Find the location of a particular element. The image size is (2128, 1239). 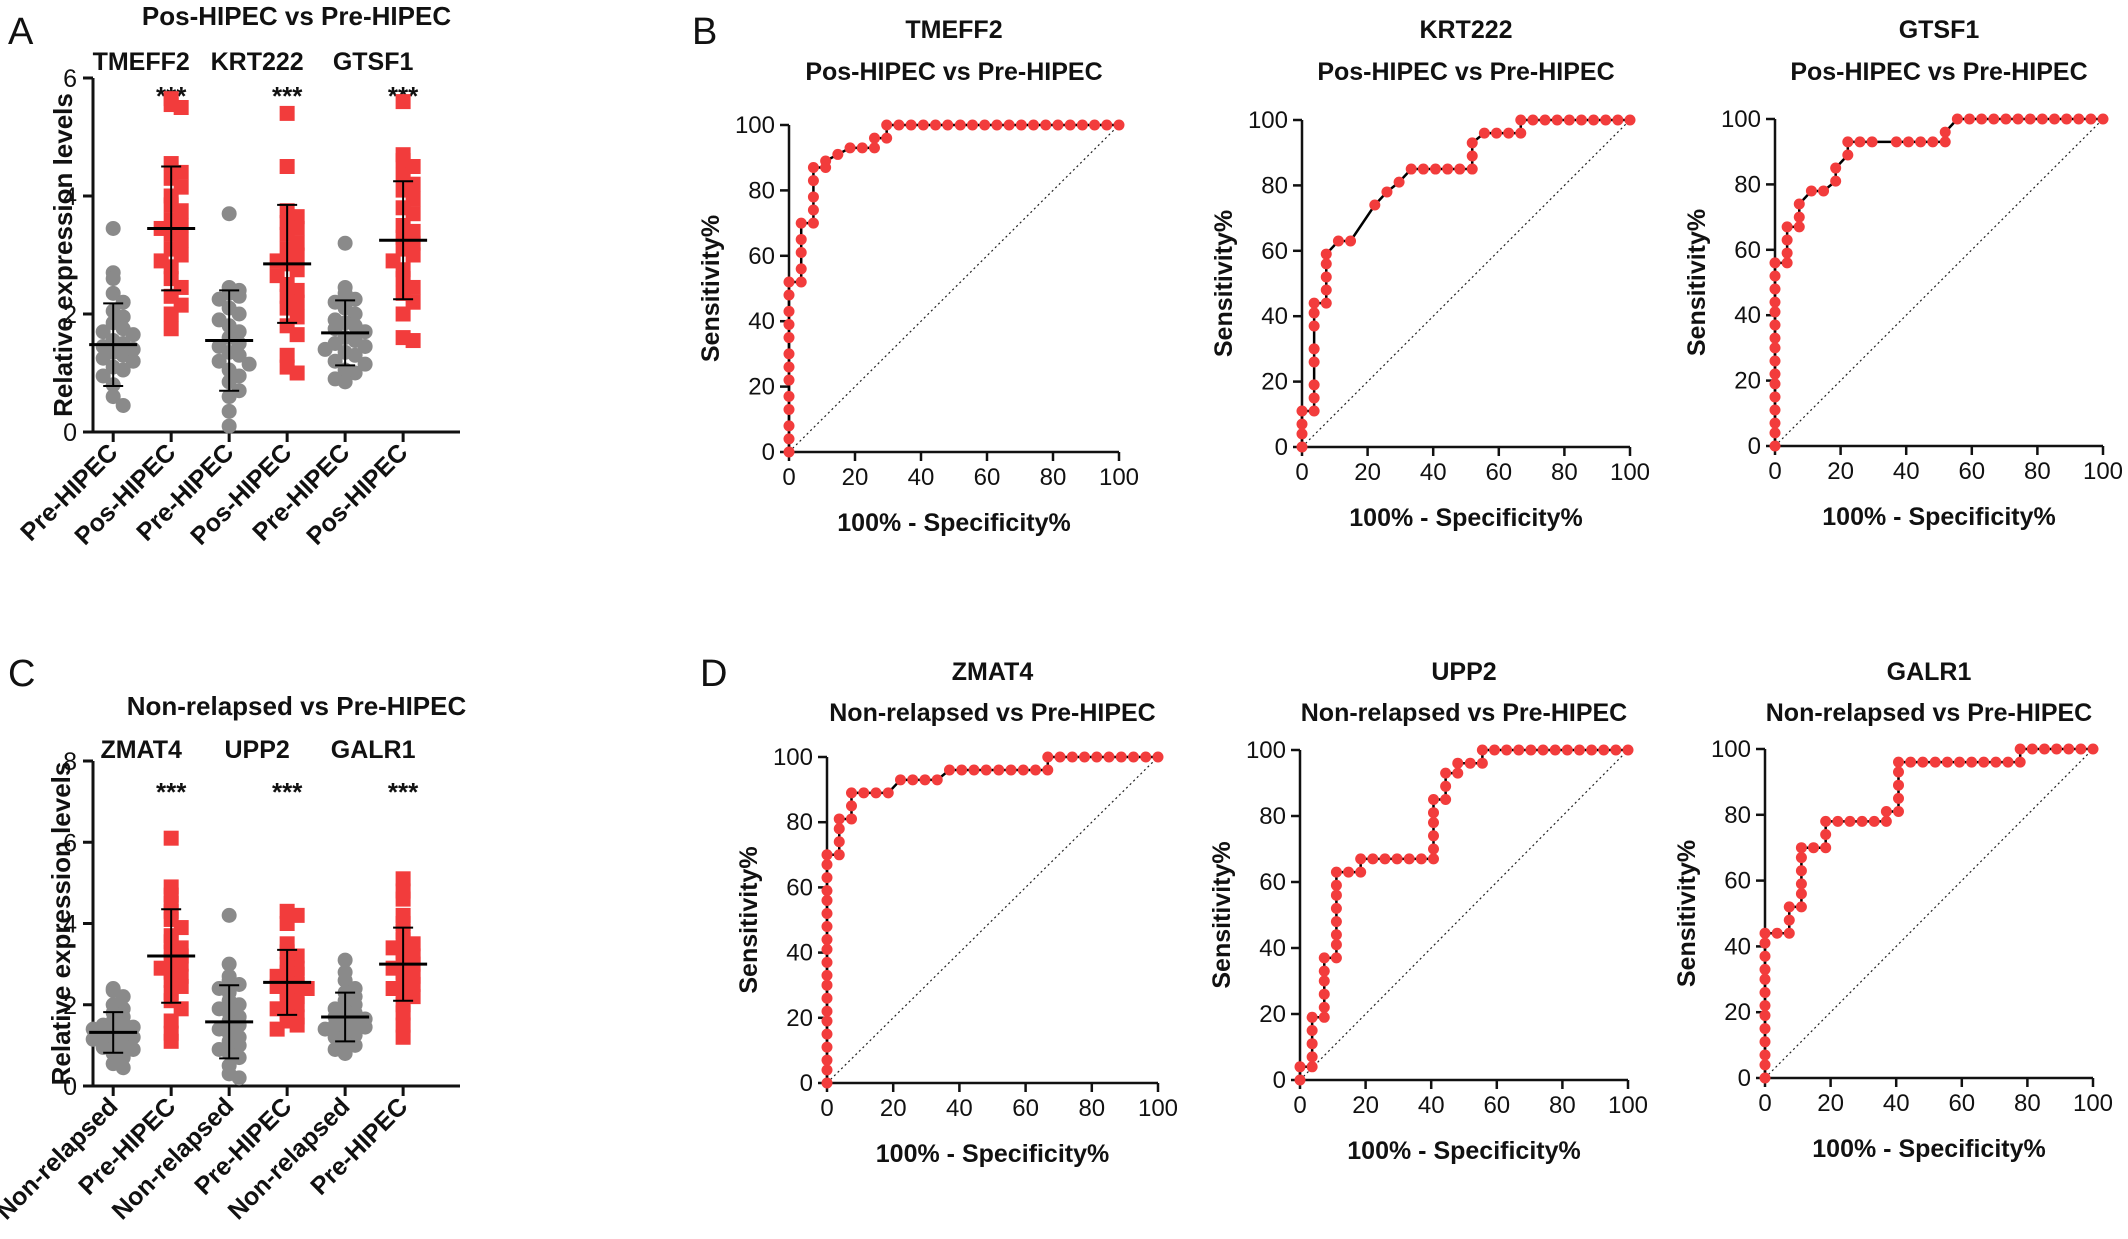

x-tick-label: 80 is located at coordinates (2037, 471).